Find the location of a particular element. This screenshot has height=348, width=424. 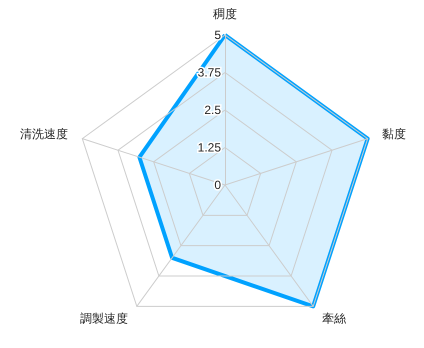

y-tick-label: 1.25 is located at coordinates (210, 147).